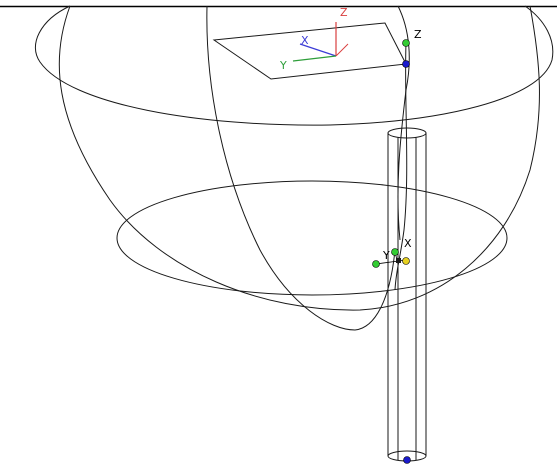 The height and width of the screenshot is (464, 557). I want to click on grip-top-green, so click(406, 43).